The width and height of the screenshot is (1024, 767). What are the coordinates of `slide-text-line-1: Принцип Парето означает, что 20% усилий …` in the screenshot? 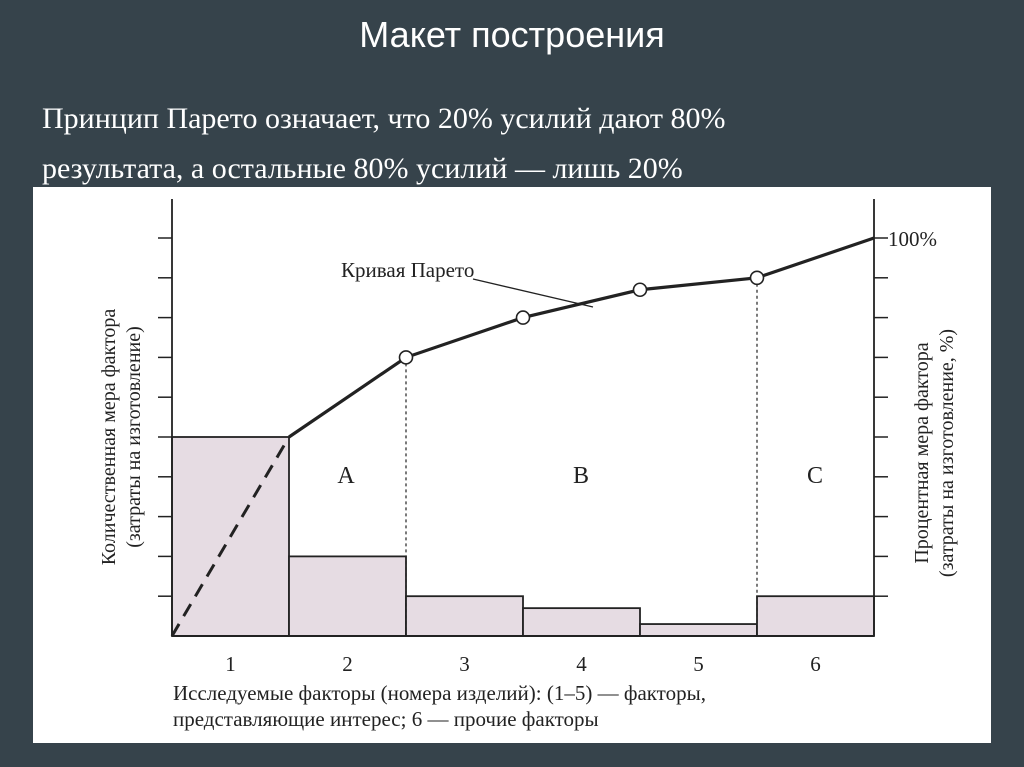 It's located at (384, 118).